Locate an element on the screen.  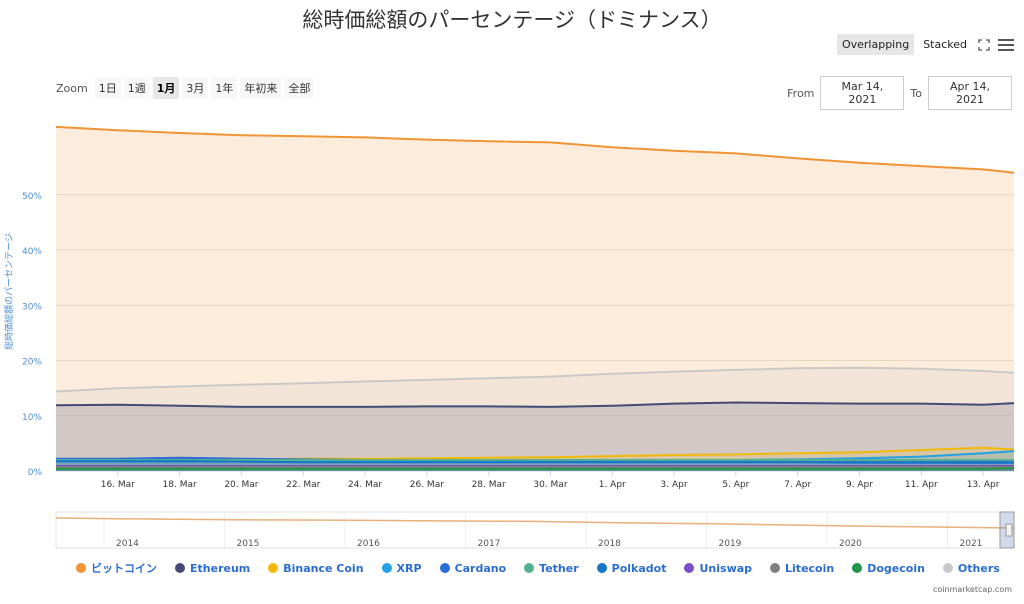
x-tick-label: 24. Mar is located at coordinates (365, 485).